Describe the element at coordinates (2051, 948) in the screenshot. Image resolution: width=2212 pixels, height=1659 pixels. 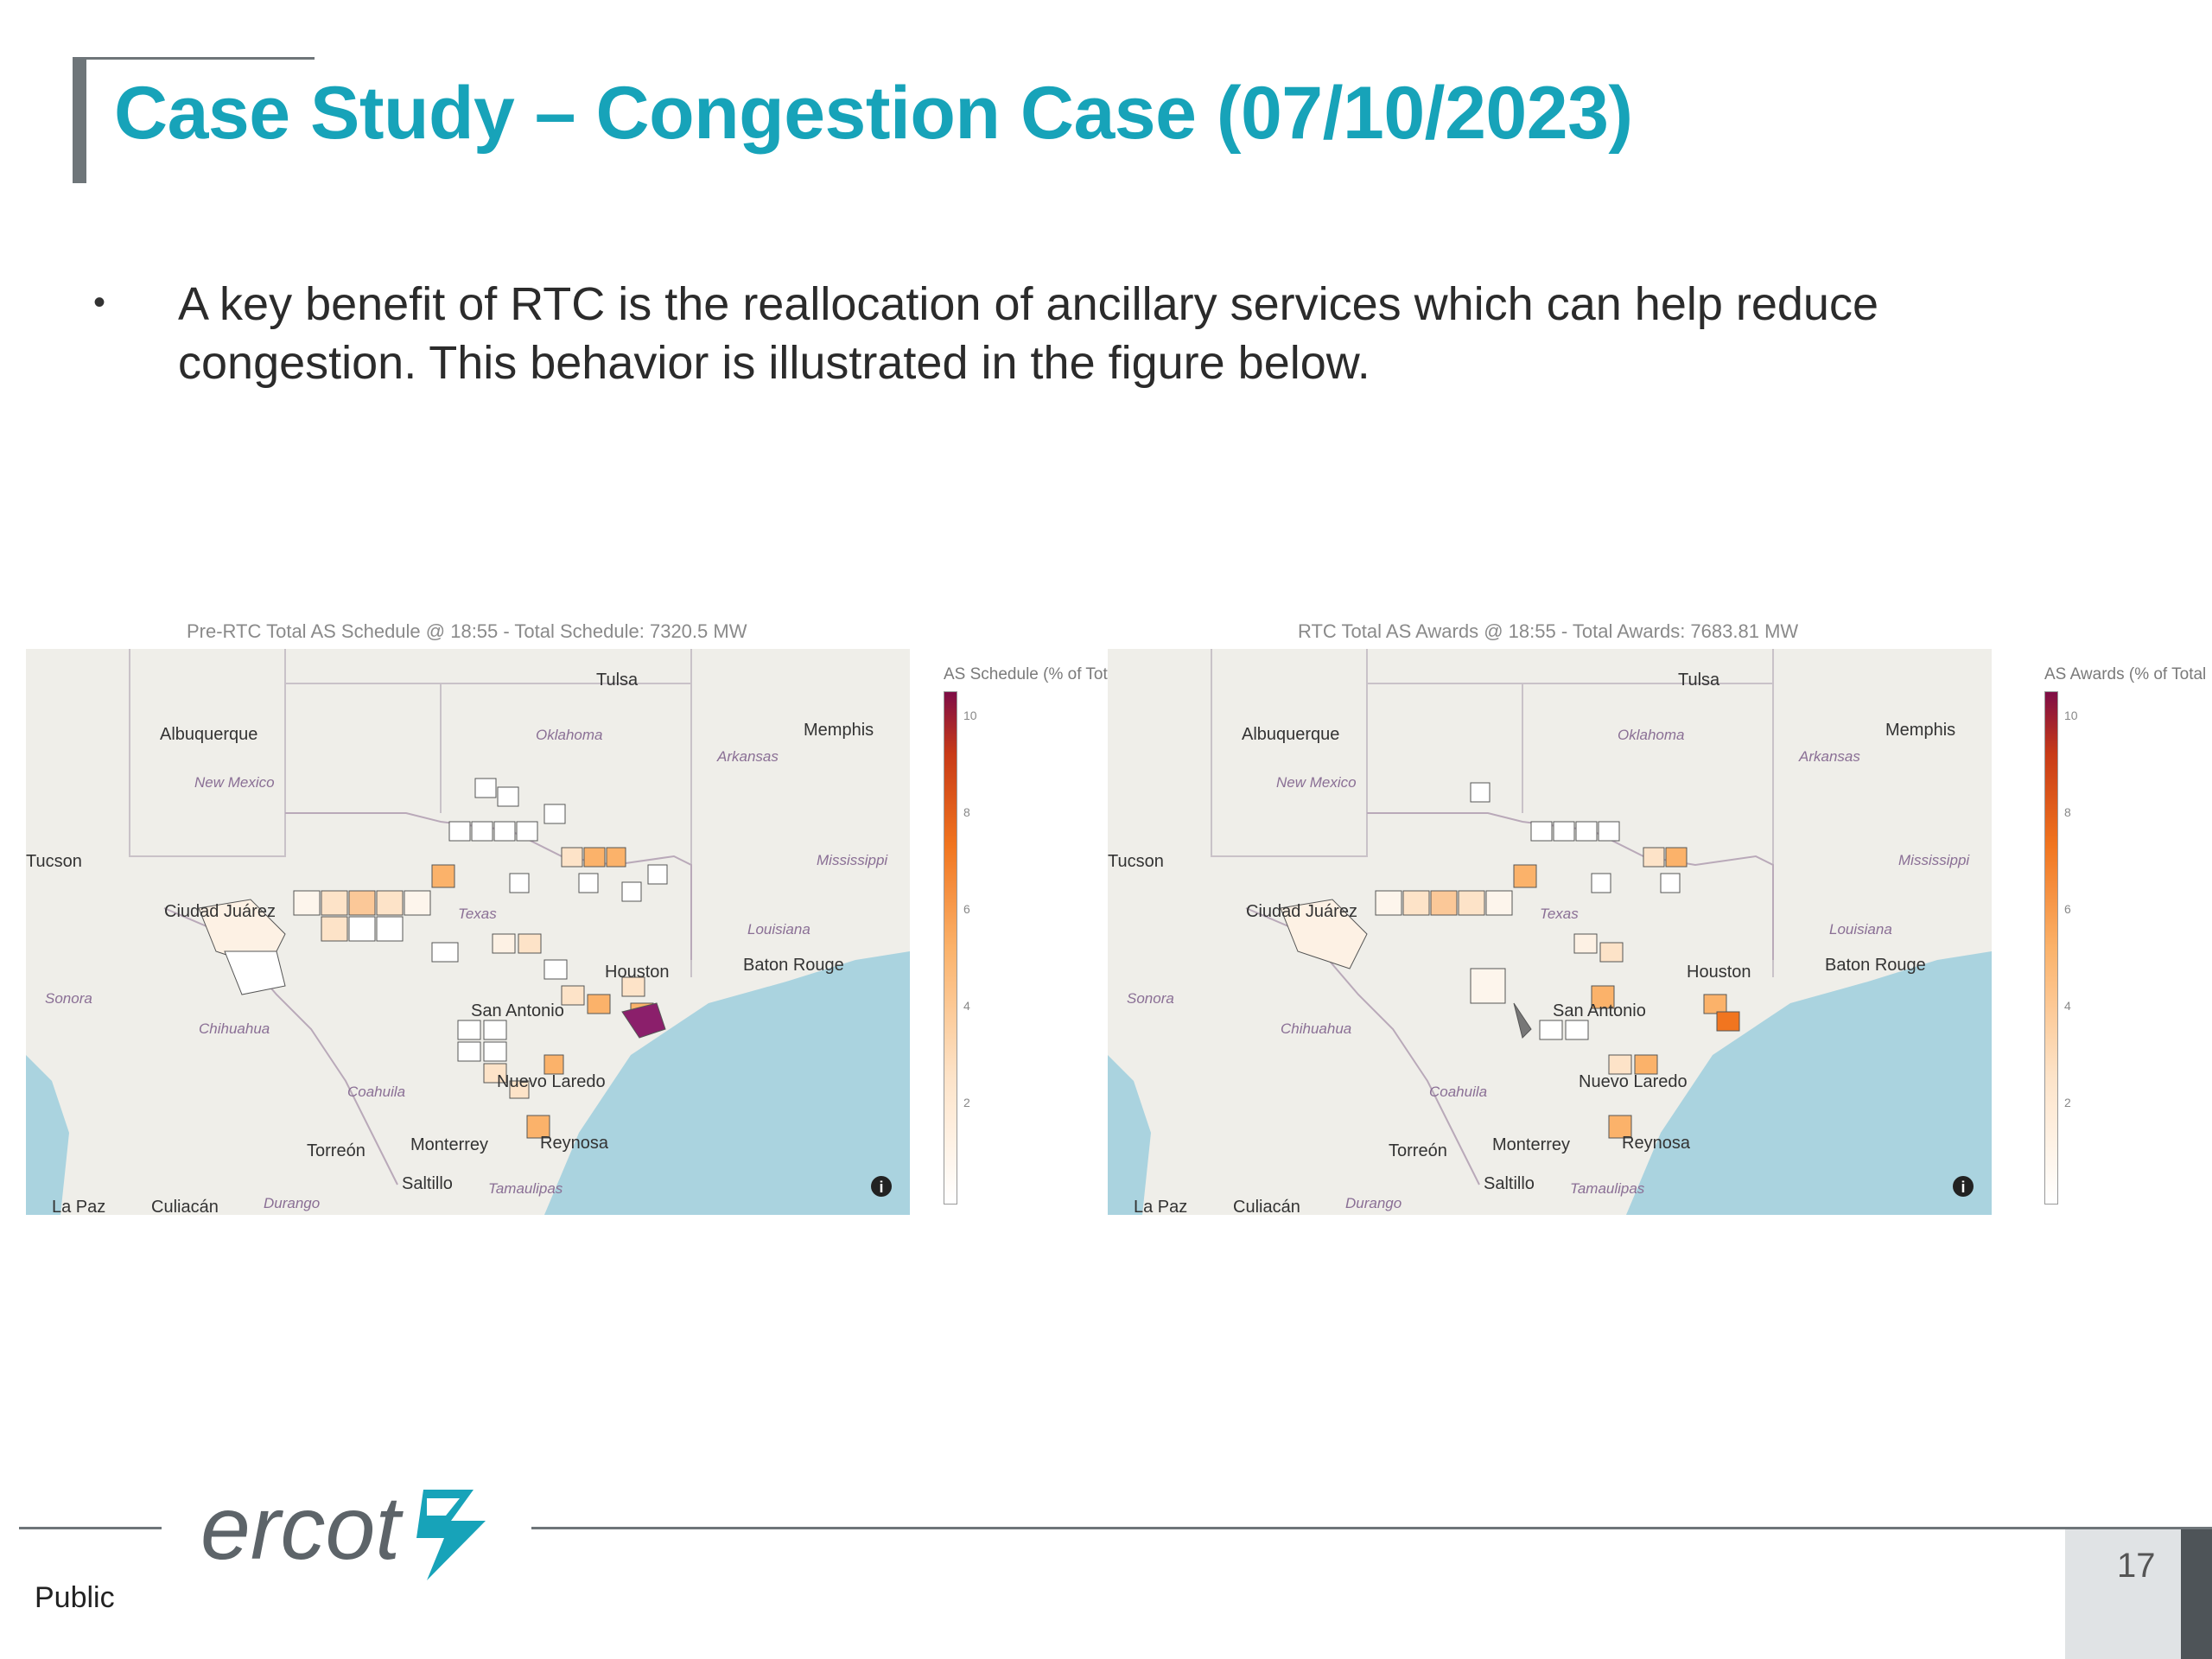
I see `colorbar-rtc` at that location.